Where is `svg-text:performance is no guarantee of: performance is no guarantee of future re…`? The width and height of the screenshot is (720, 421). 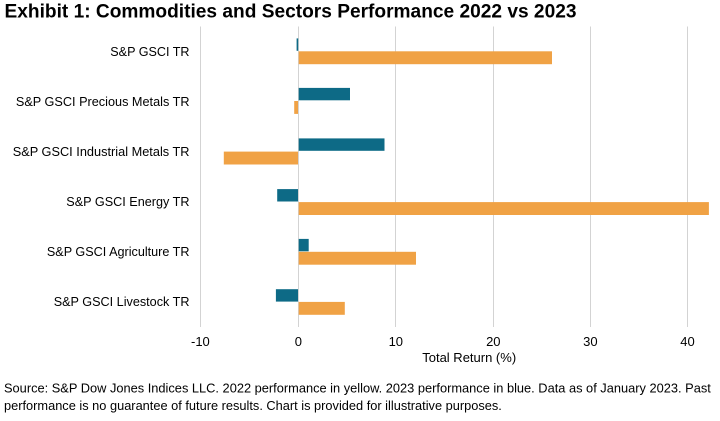
svg-text:performance is no guarantee of: performance is no guarantee of future re… is located at coordinates (253, 405).